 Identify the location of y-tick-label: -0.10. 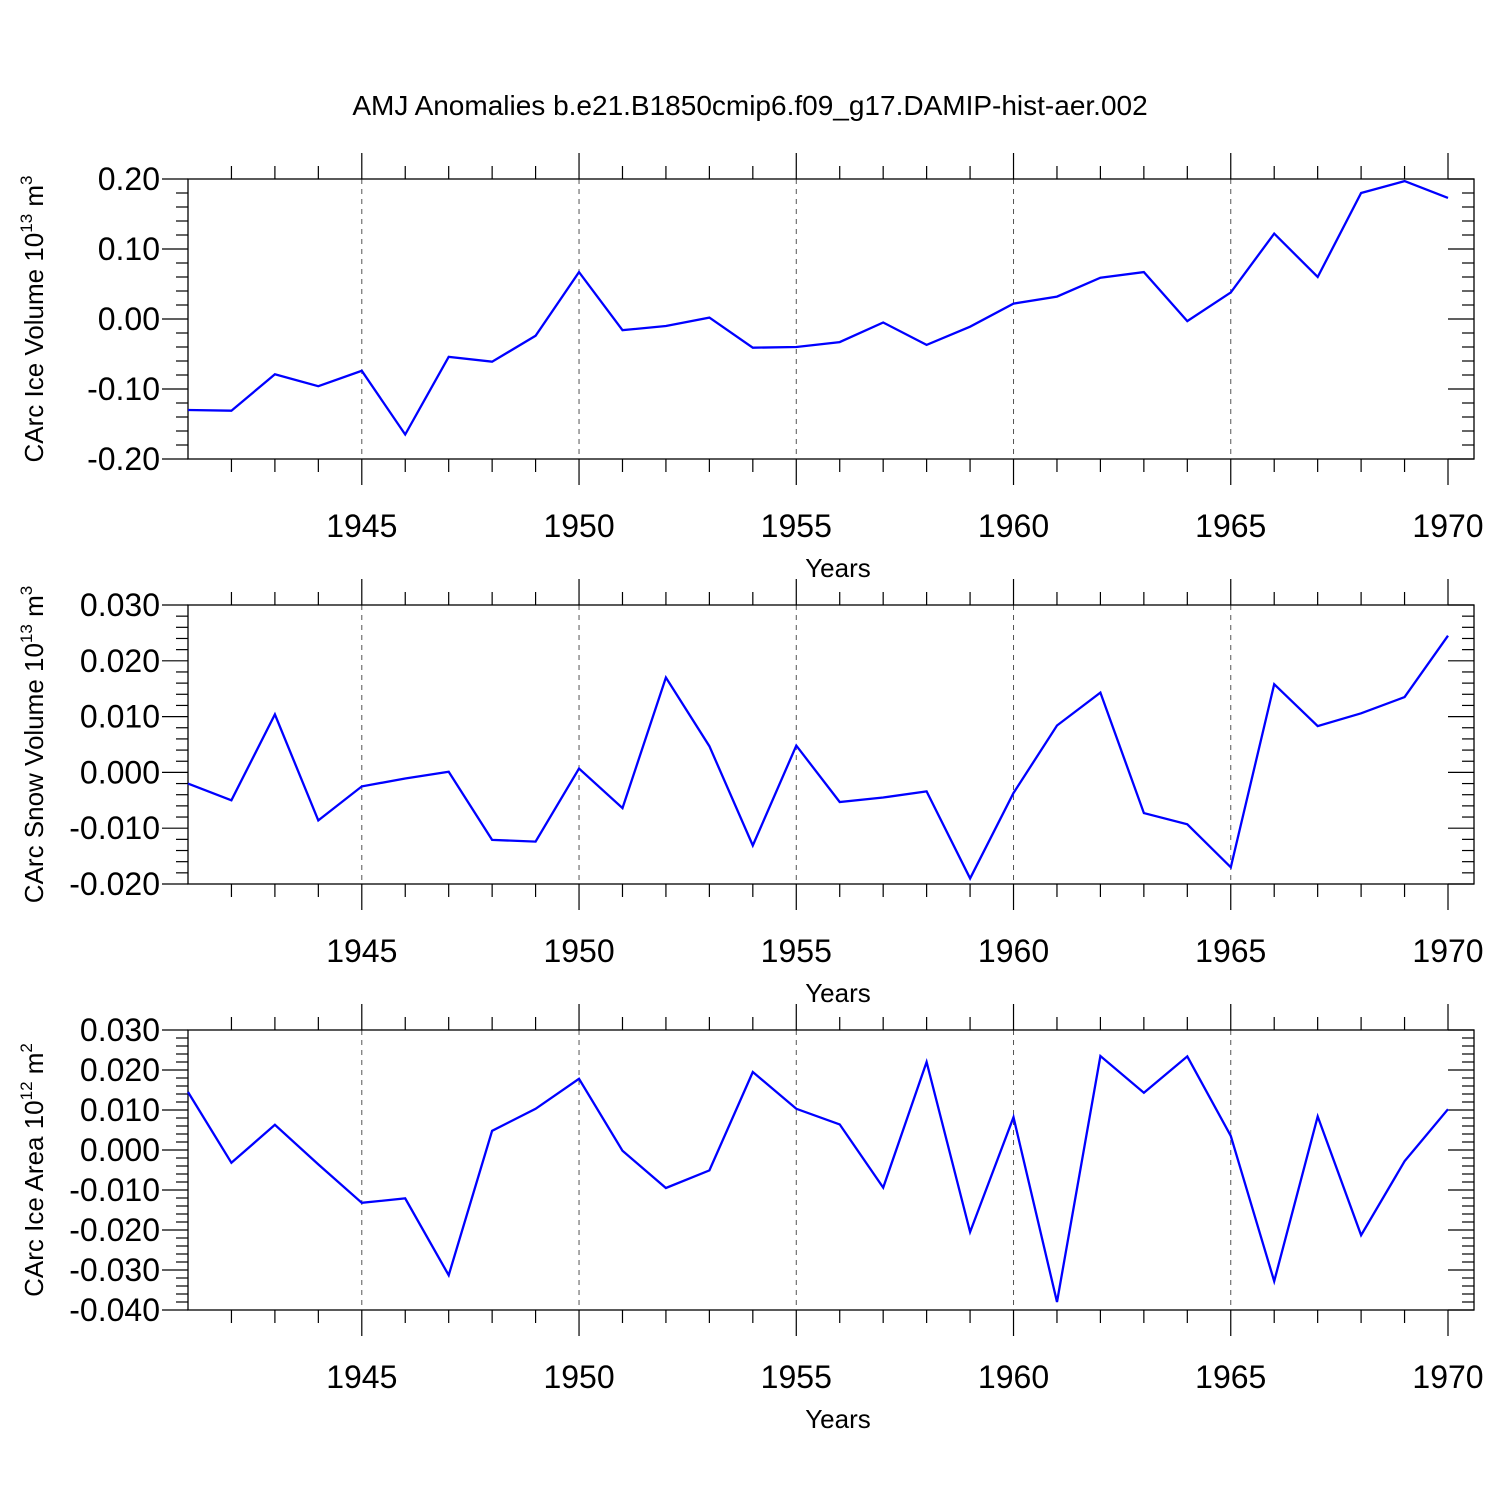
(123, 389).